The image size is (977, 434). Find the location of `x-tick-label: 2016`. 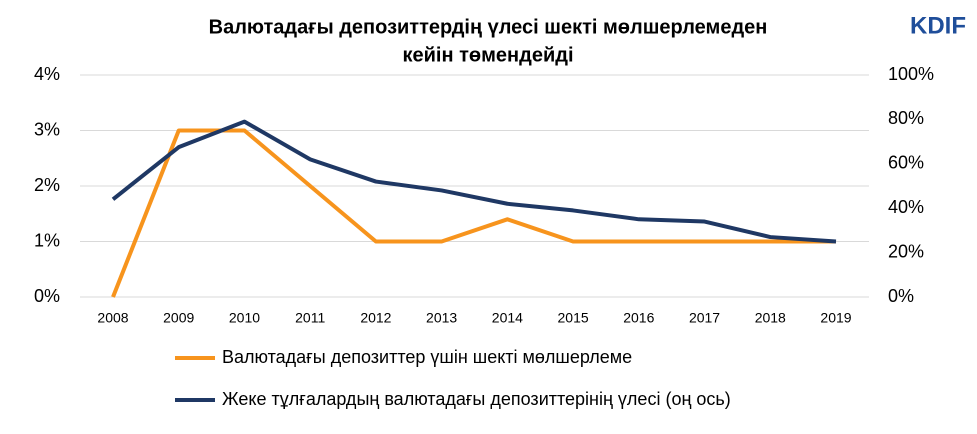

x-tick-label: 2016 is located at coordinates (638, 318).